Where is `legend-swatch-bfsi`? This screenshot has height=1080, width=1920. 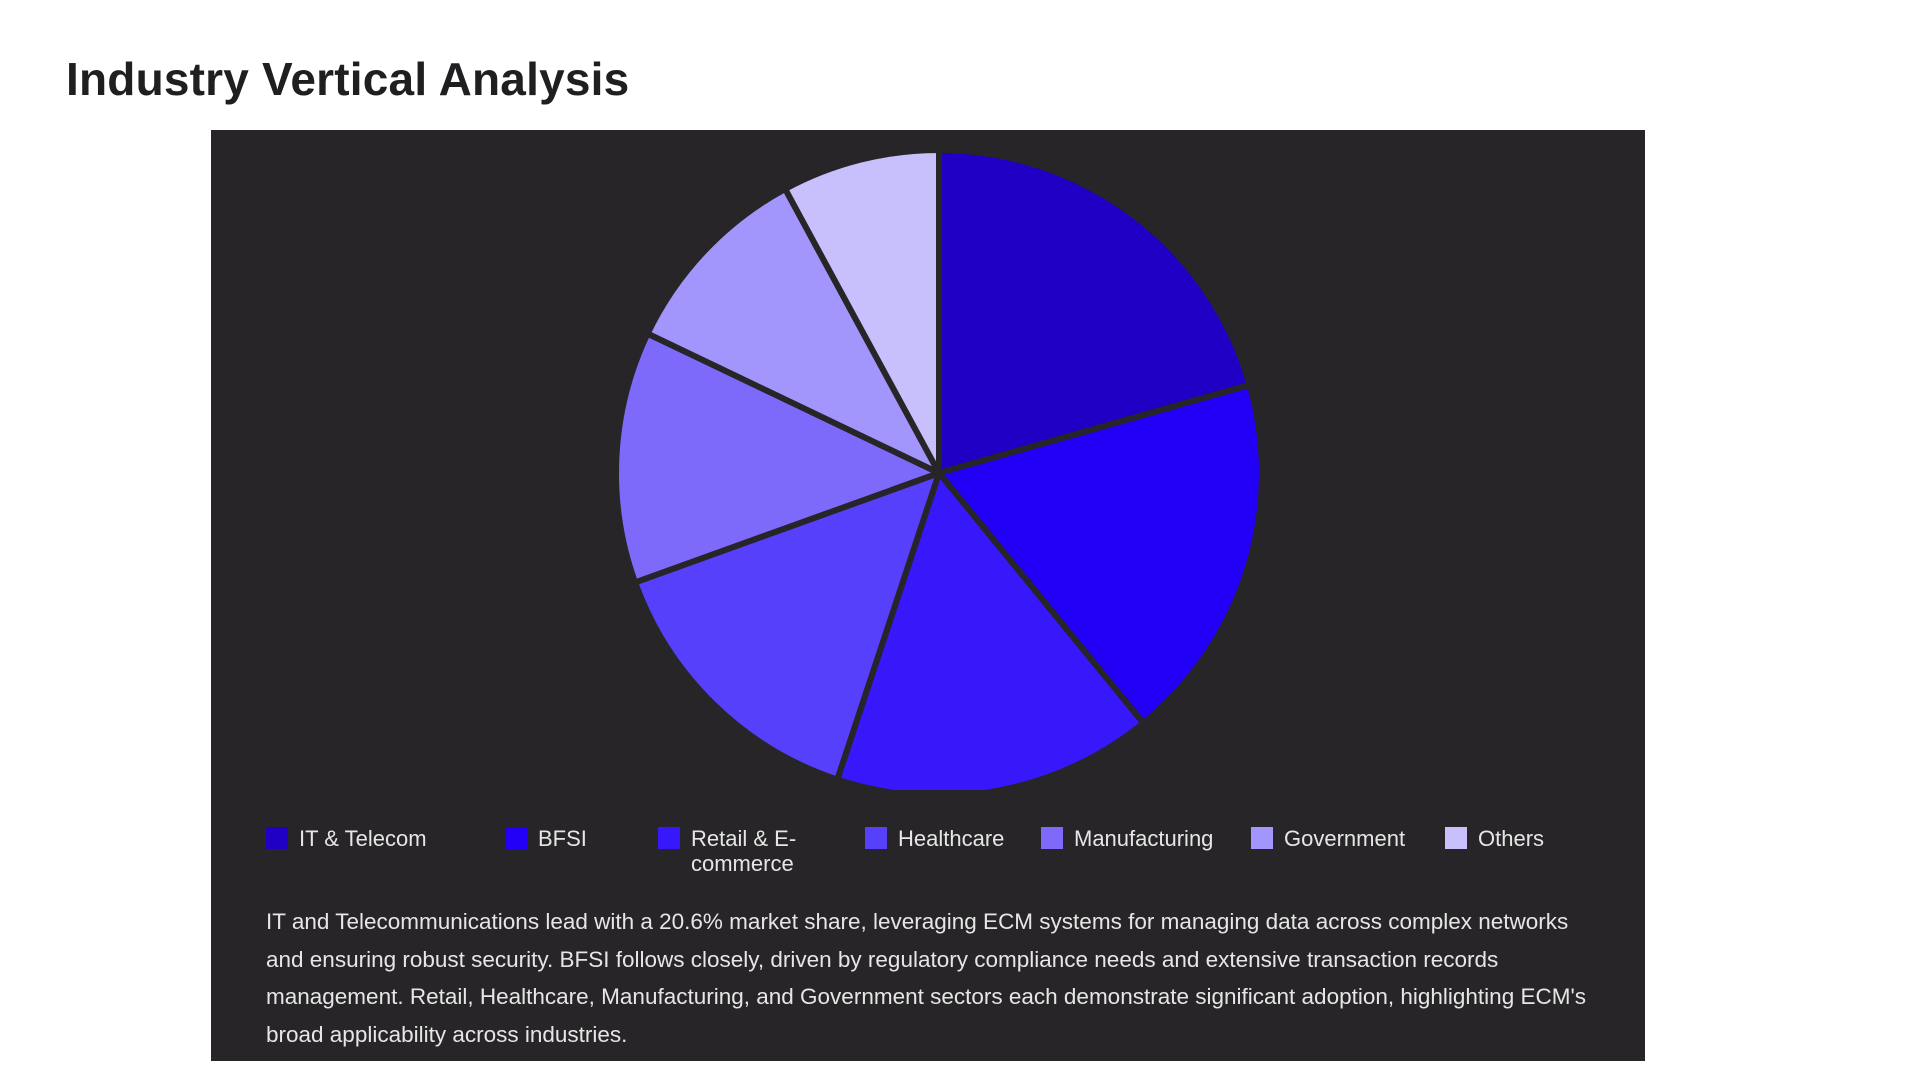
legend-swatch-bfsi is located at coordinates (516, 838).